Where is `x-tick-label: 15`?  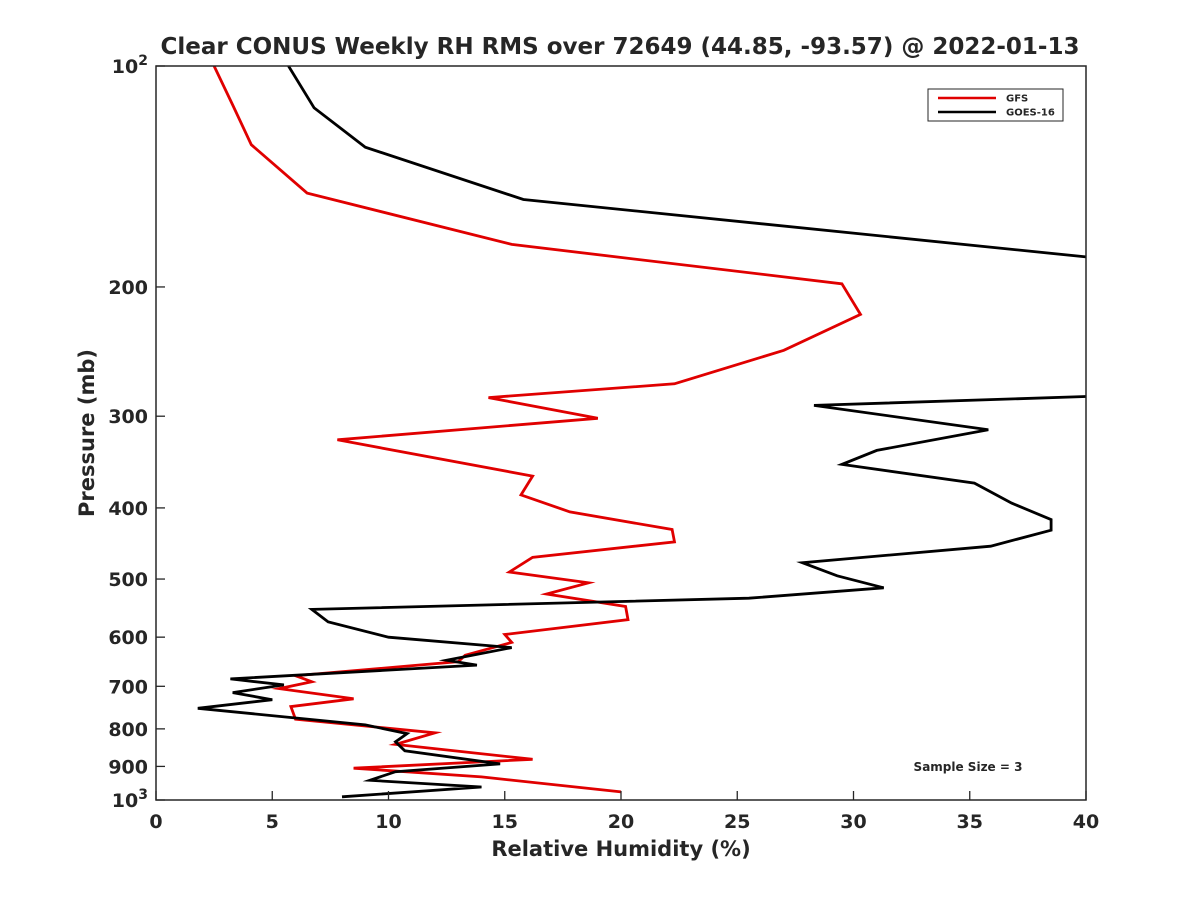
x-tick-label: 15 is located at coordinates (505, 822).